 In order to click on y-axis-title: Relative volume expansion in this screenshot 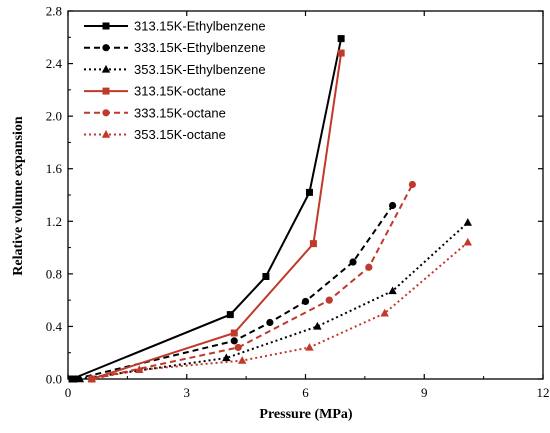, I will do `click(18, 196)`.